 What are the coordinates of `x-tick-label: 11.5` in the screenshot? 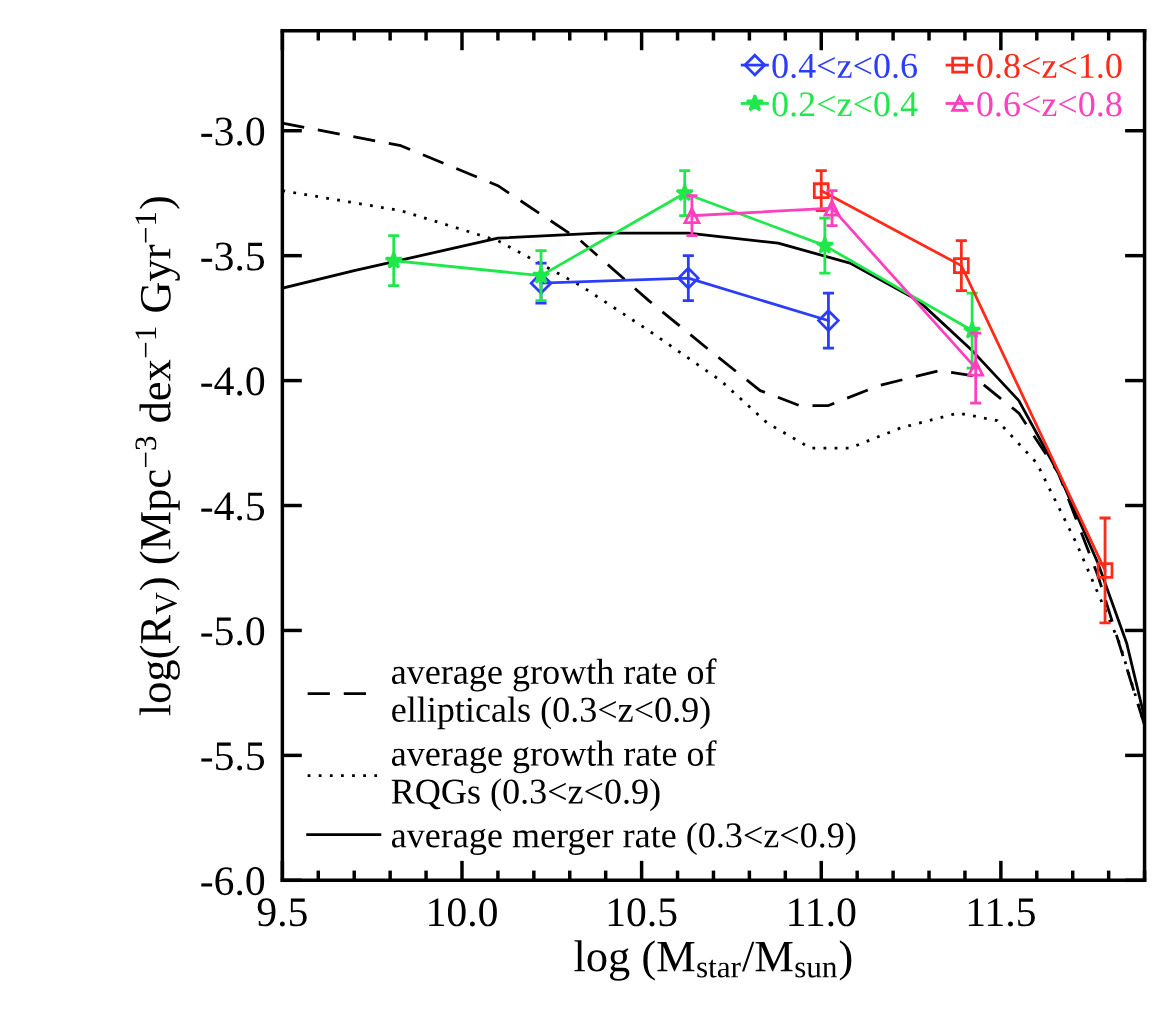 It's located at (1001, 912).